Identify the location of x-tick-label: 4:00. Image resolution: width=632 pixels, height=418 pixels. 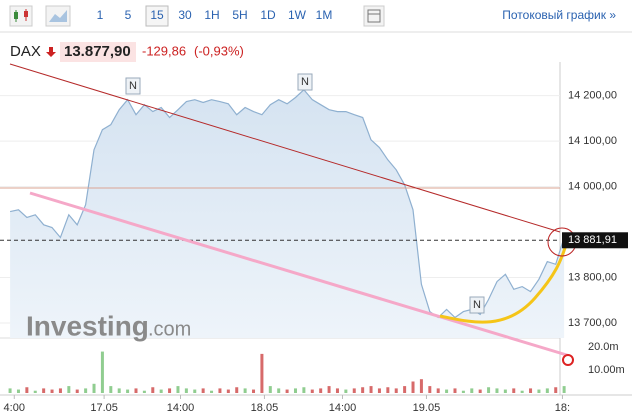
(14, 408).